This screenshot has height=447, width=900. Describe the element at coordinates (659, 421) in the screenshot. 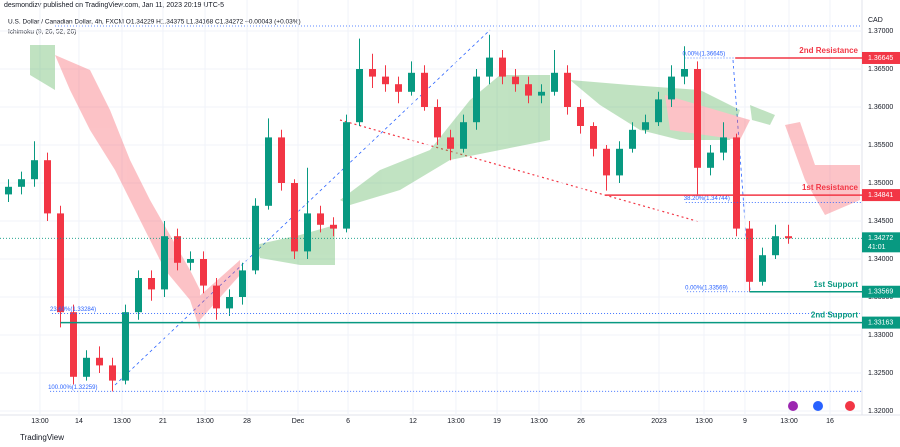

I see `x-tick-label: 2023` at that location.